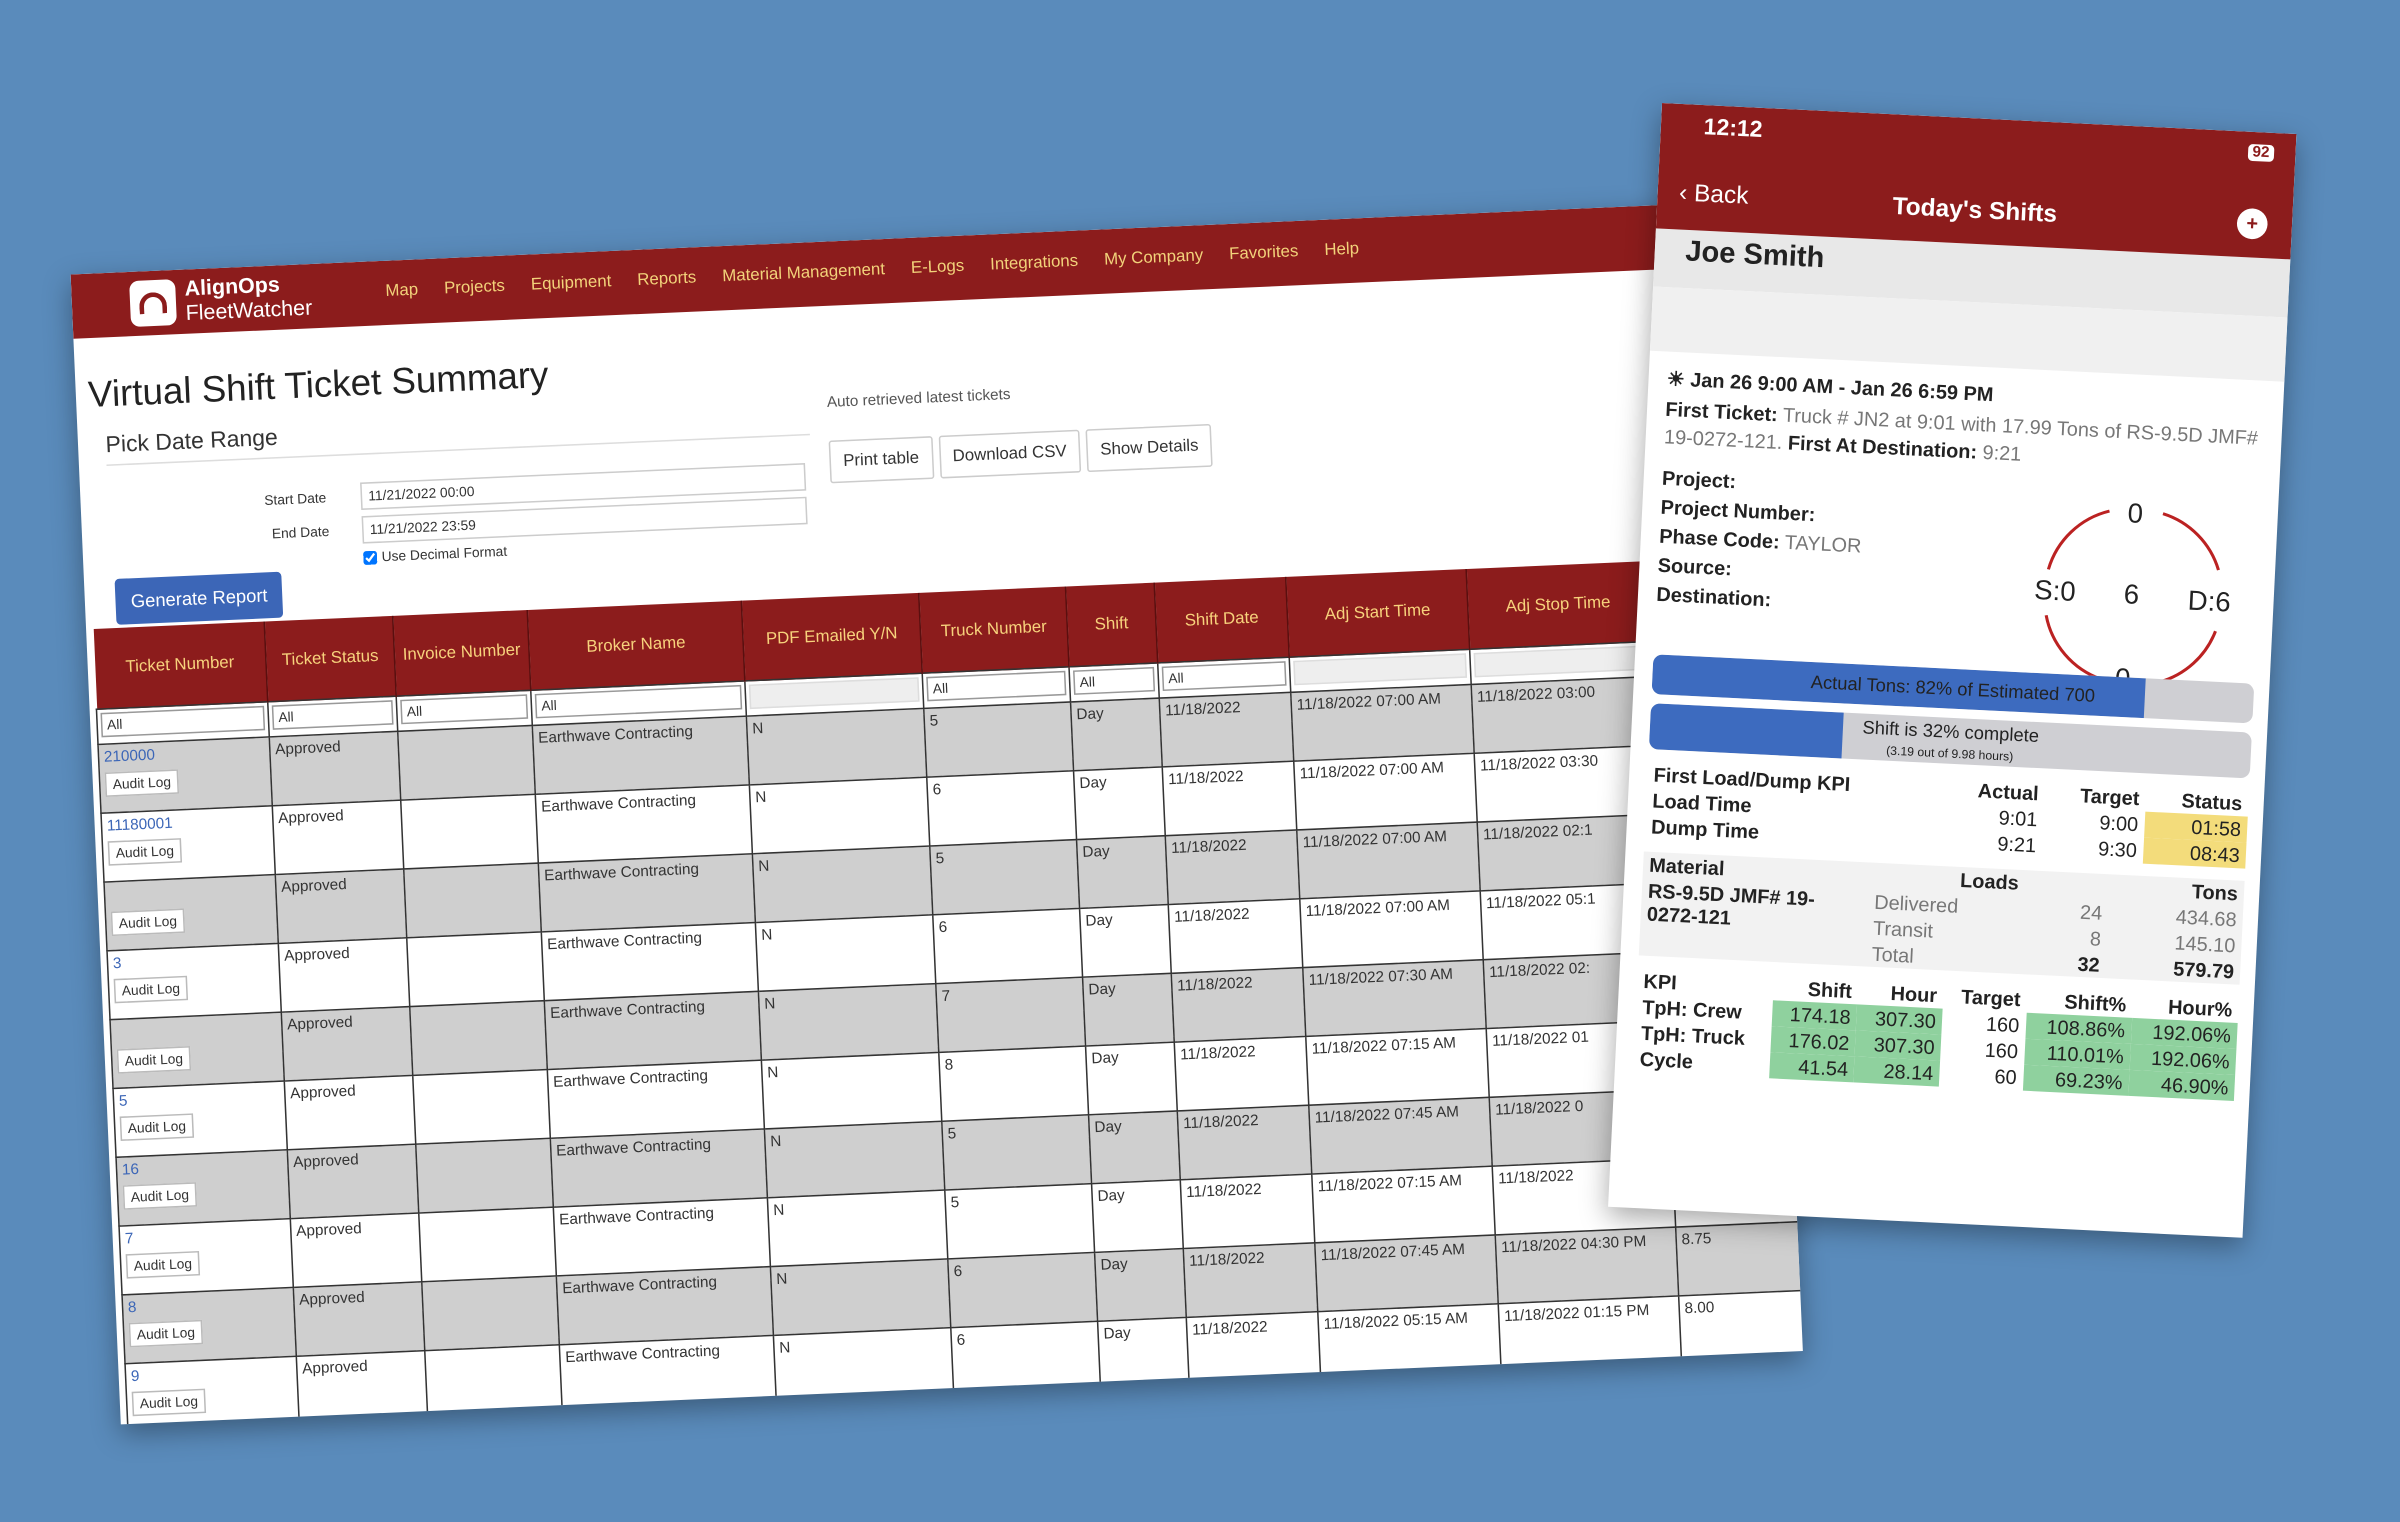 The width and height of the screenshot is (2400, 1522). I want to click on page-title: Virtual Shift Ticket Summary, so click(318, 385).